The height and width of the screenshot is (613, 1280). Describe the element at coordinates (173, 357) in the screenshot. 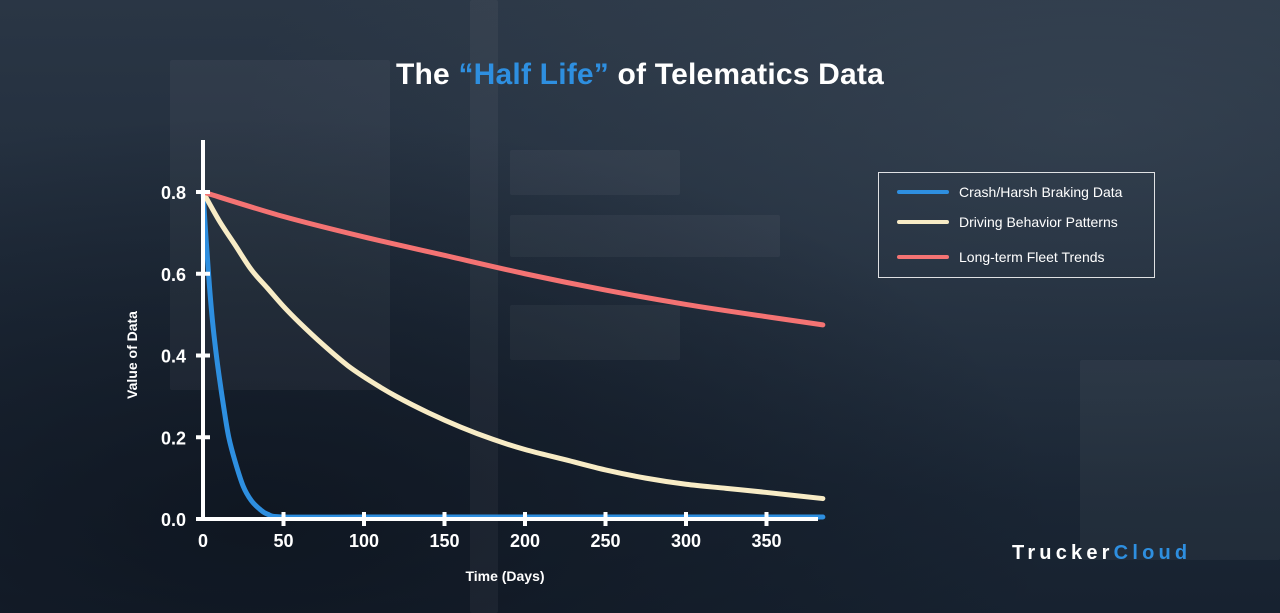

I see `y-tick-label: 0.4` at that location.